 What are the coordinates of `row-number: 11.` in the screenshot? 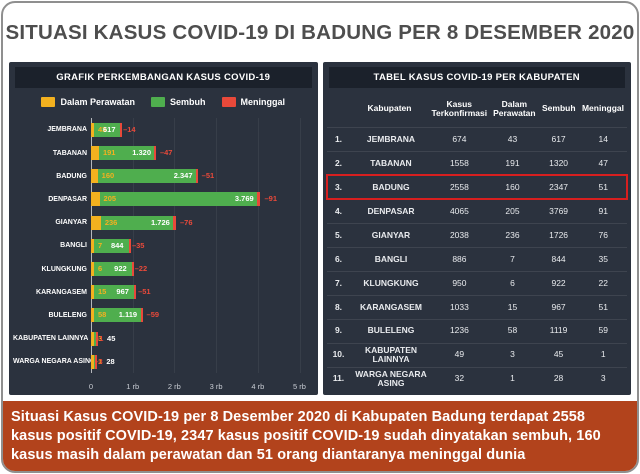 It's located at (338, 378).